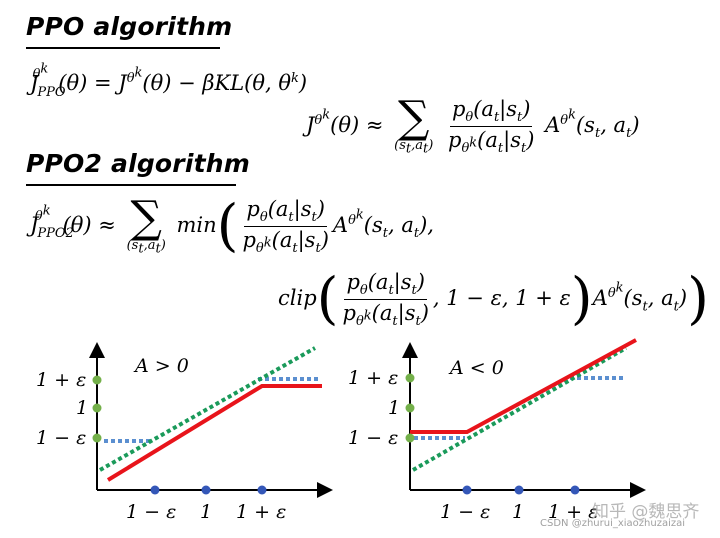 This screenshot has height=538, width=720. What do you see at coordinates (646, 512) in the screenshot?
I see `zhihu-watermark: 知乎 @魏思齐` at bounding box center [646, 512].